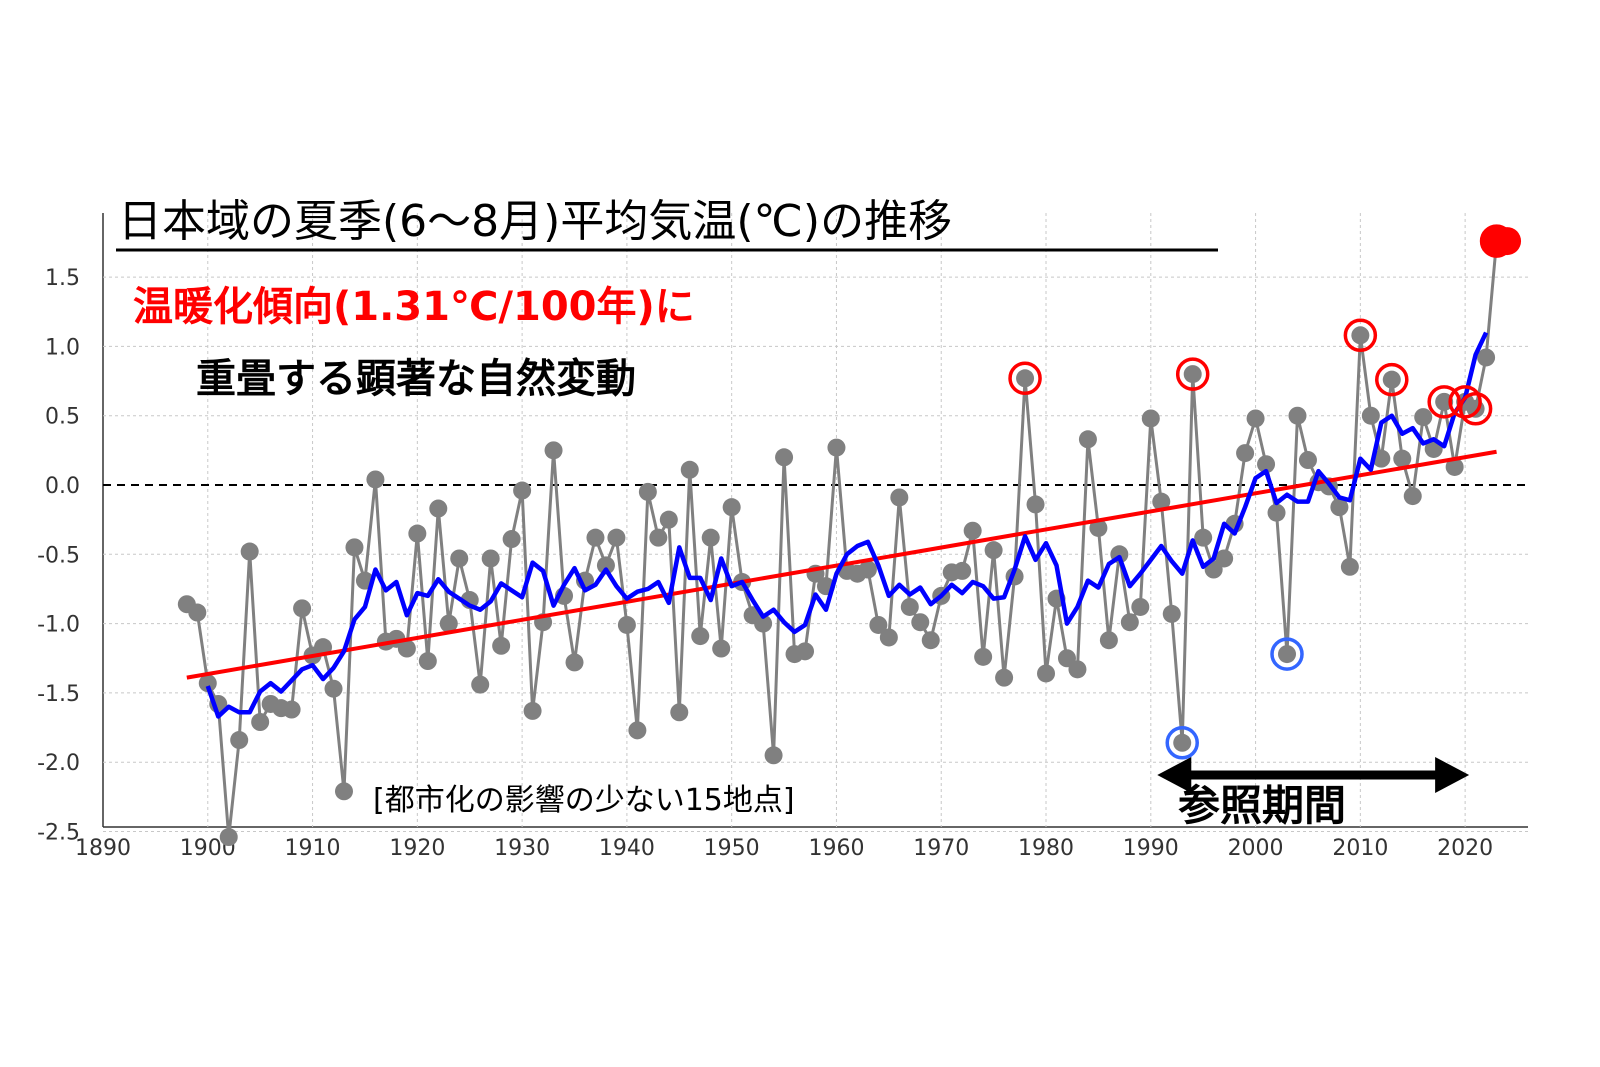 The height and width of the screenshot is (1067, 1600). What do you see at coordinates (62, 486) in the screenshot?
I see `y-tick-label: 0.0` at bounding box center [62, 486].